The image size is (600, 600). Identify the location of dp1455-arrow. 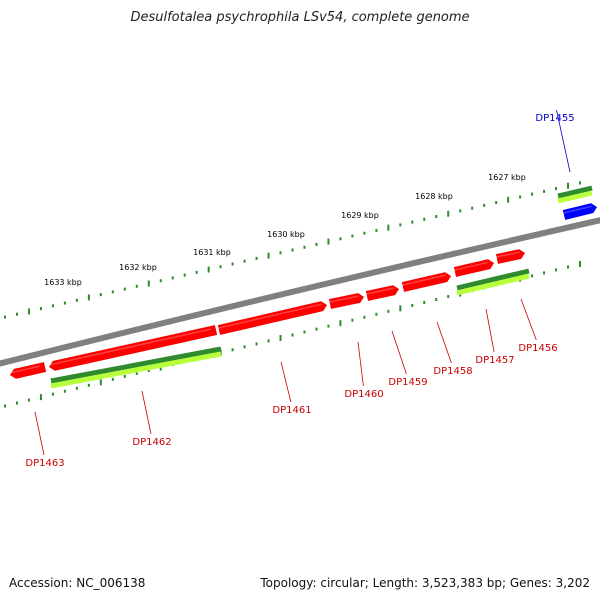
(580, 212).